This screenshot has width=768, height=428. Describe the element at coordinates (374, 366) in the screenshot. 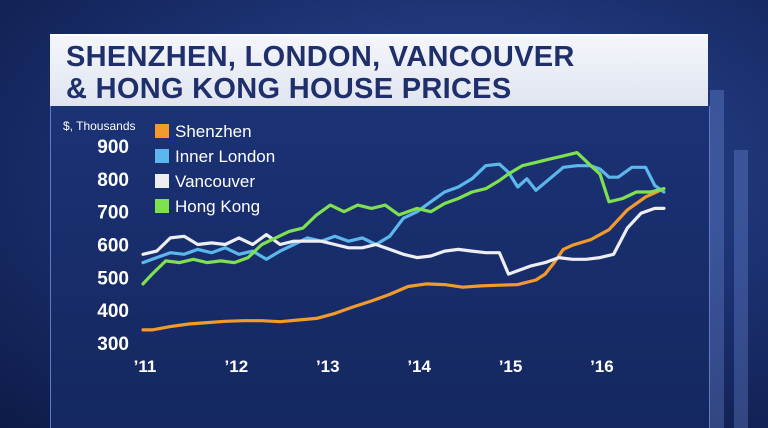

I see `x-axis-ticks: ’11 ’12 ’13 ’14 ’15 ’16` at that location.